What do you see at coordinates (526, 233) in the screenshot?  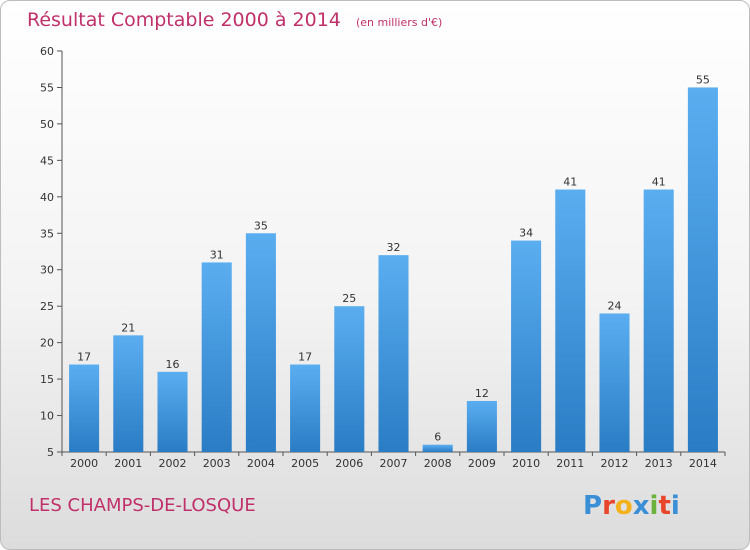 I see `data-label: 34` at bounding box center [526, 233].